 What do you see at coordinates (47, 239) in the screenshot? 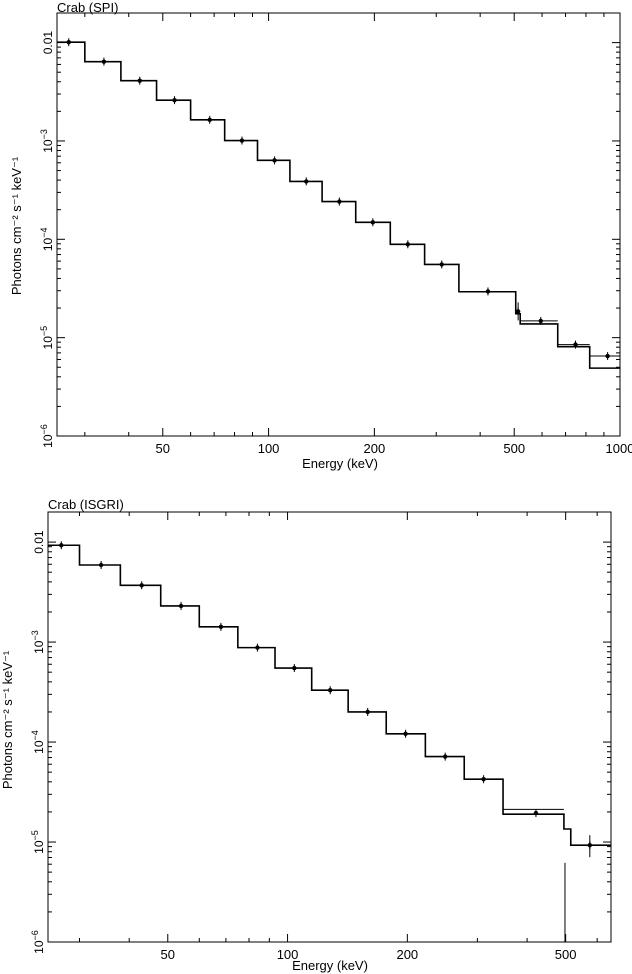
I see `spi-y-tick-label: 10−4` at bounding box center [47, 239].